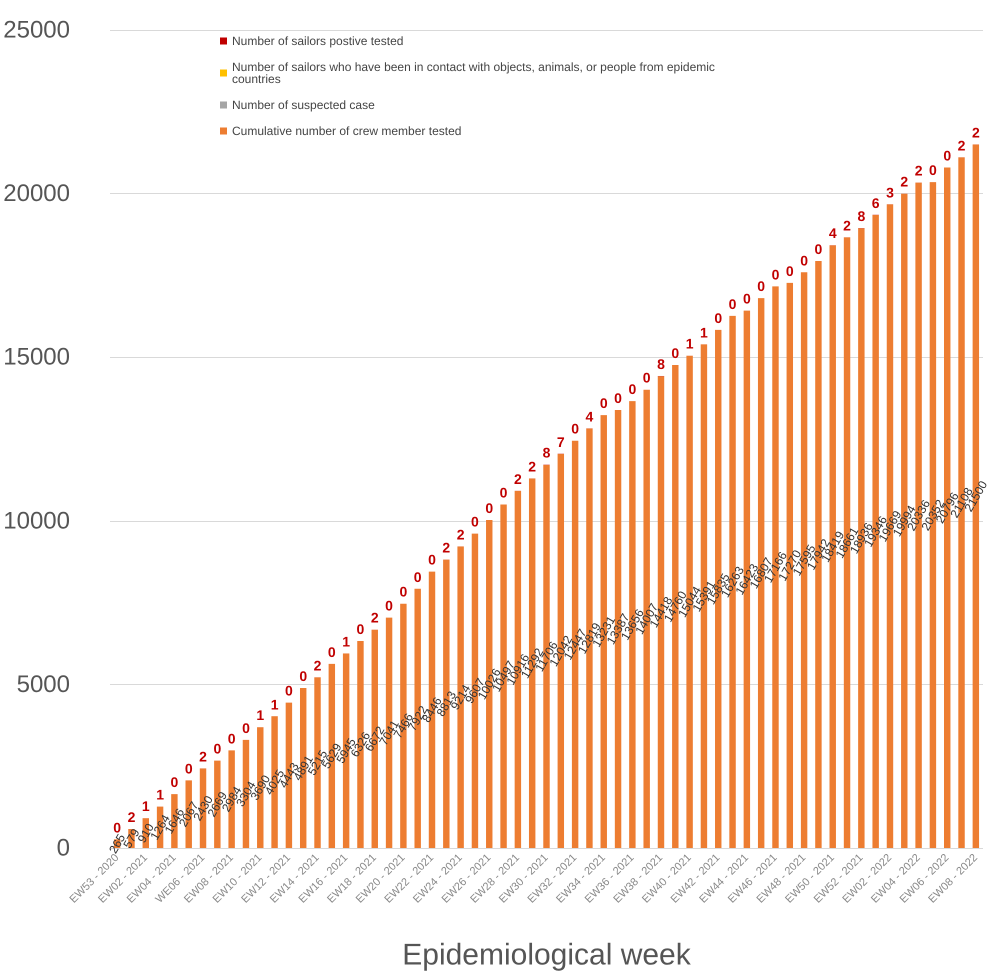 This screenshot has height=978, width=991. Describe the element at coordinates (36, 30) in the screenshot. I see `y-tick-label: 25000` at that location.